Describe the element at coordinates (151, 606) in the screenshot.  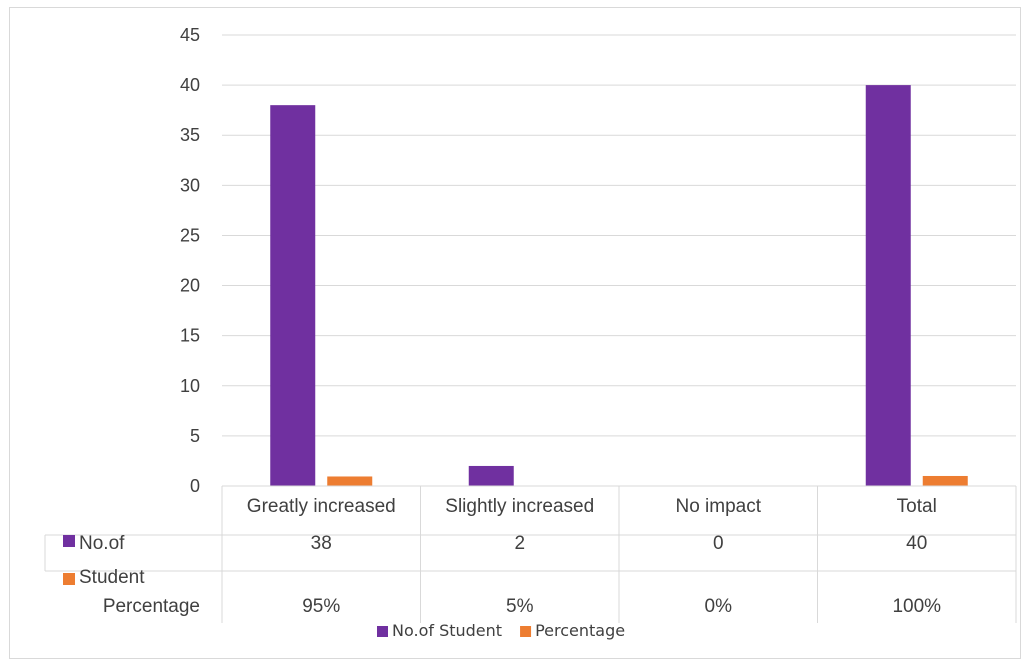
I see `row-label: Percentage` at that location.